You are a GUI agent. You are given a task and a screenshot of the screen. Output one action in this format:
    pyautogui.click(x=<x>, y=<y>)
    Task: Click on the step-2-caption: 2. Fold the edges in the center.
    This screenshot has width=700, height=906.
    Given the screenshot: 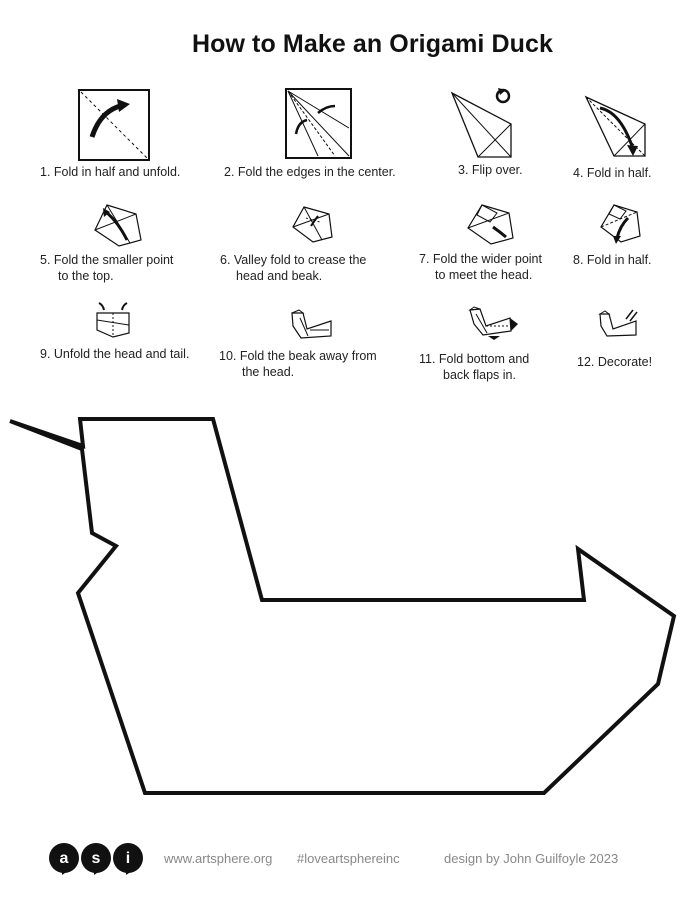 What is the action you would take?
    pyautogui.click(x=310, y=172)
    